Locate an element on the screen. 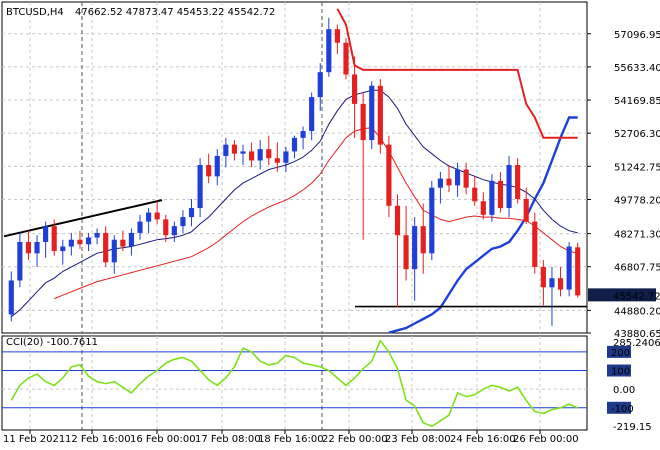 This screenshot has width=660, height=450. cci-axis-label: 285.2406 is located at coordinates (636, 343).